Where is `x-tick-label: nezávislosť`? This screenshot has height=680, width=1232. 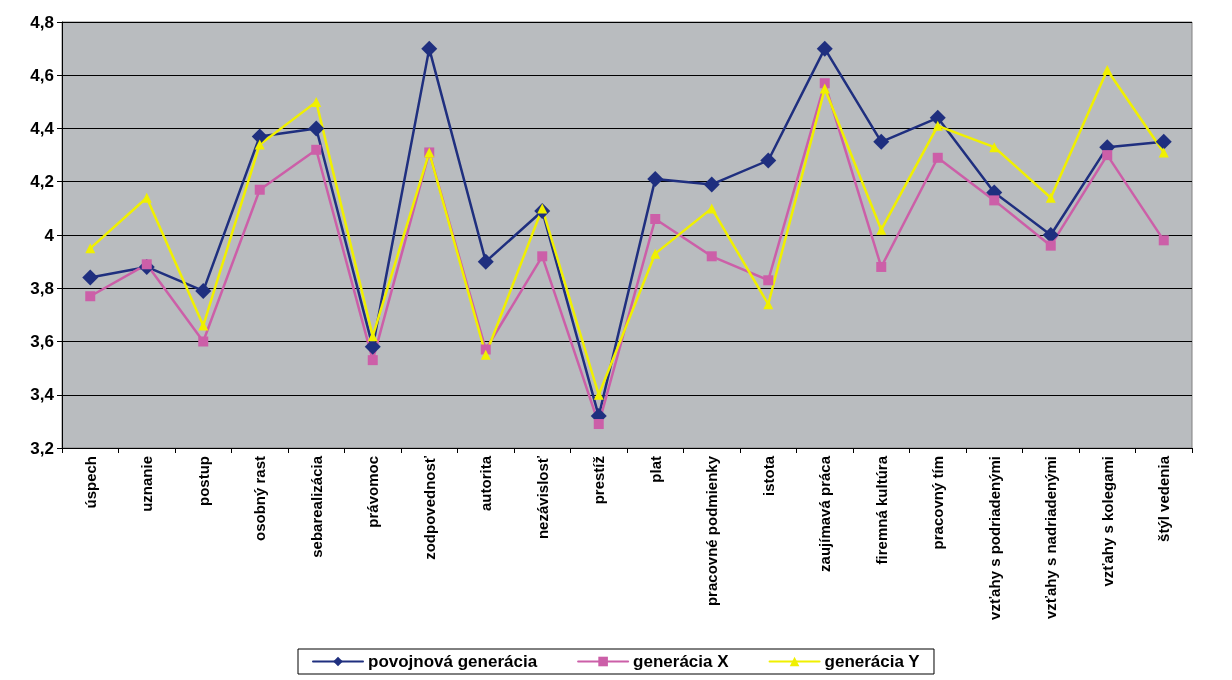 x-tick-label: nezávislosť is located at coordinates (542, 497).